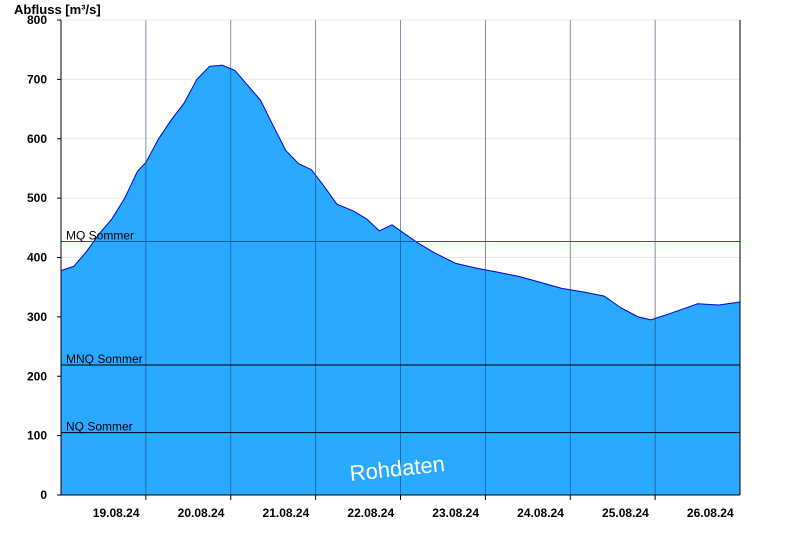  Describe the element at coordinates (455, 513) in the screenshot. I see `x-tick-label: 23.08.24` at that location.